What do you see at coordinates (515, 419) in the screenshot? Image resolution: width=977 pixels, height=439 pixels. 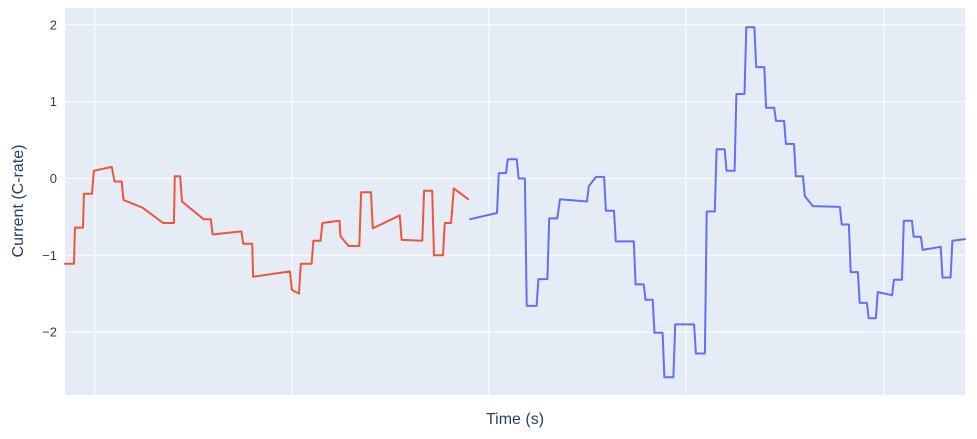 I see `x-axis-title: Time (s)` at bounding box center [515, 419].